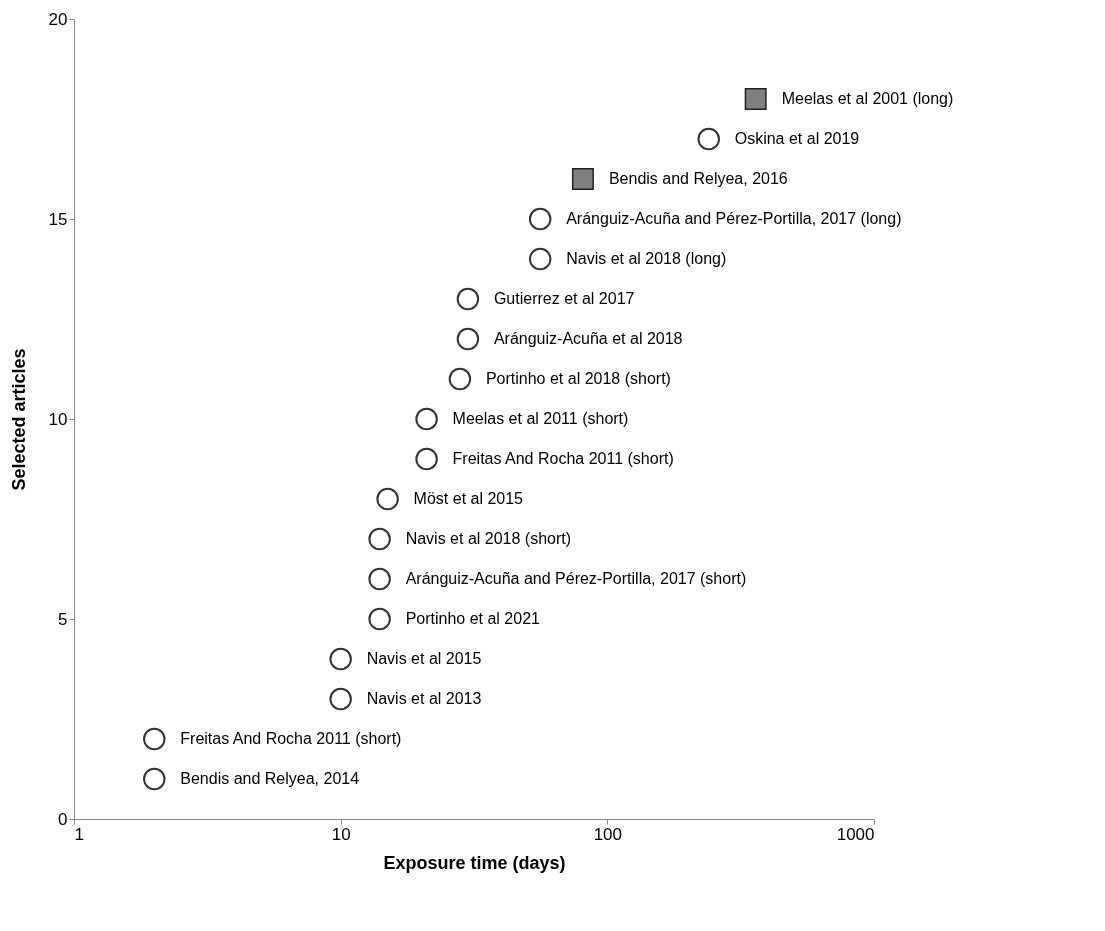 This screenshot has height=931, width=1105. What do you see at coordinates (63, 619) in the screenshot?
I see `y-tick-label: 5` at bounding box center [63, 619].